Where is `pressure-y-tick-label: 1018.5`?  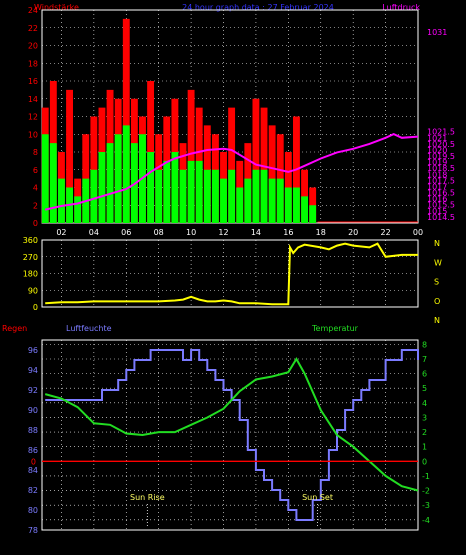
pressure-y-tick-label: 1018.5 is located at coordinates (441, 168).